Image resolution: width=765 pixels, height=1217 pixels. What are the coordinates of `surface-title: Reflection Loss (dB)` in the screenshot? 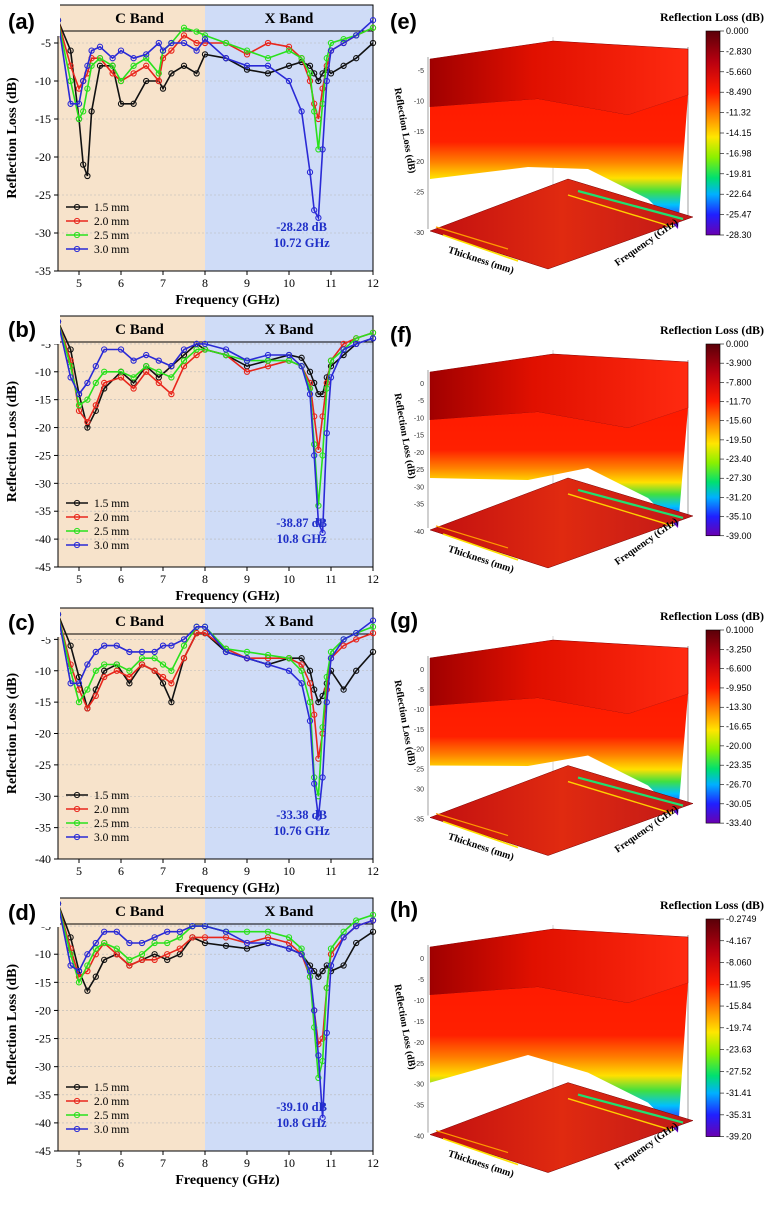 It's located at (712, 616).